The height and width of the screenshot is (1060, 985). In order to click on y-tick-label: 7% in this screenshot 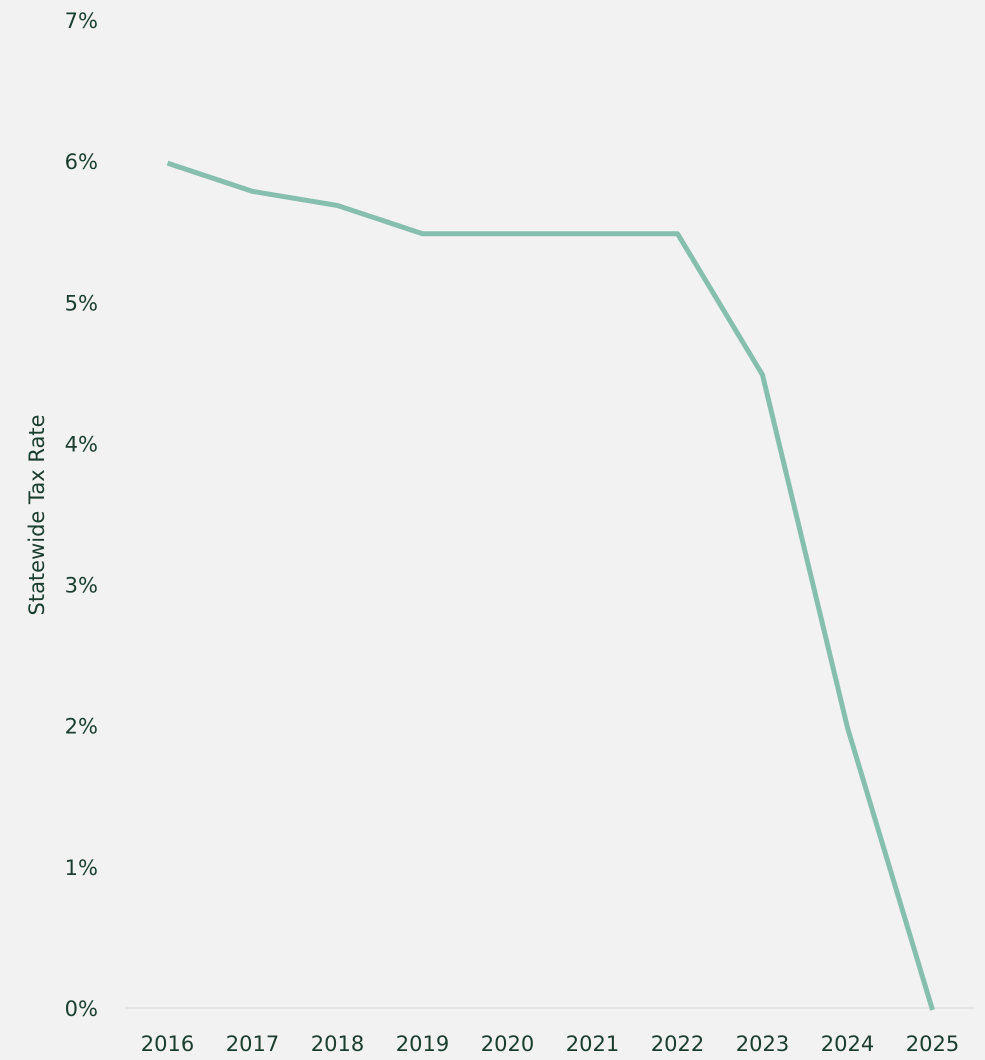, I will do `click(81, 21)`.